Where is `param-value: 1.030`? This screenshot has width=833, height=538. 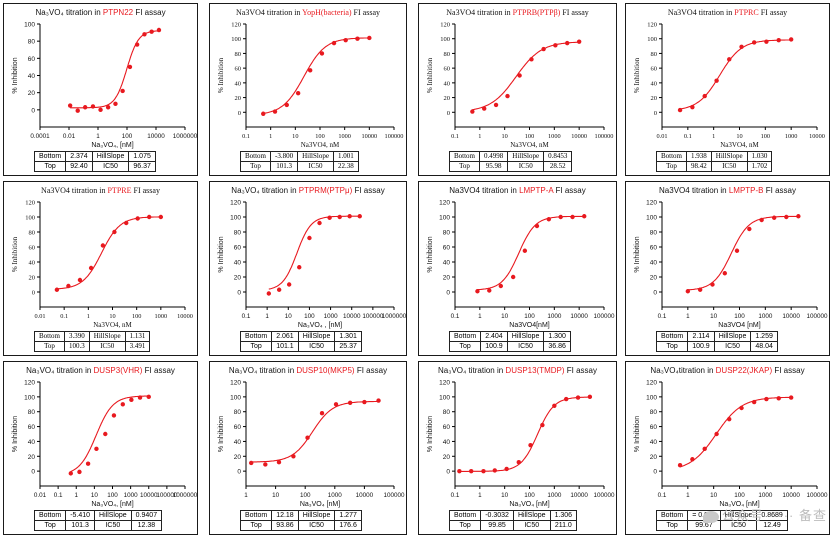
param-value: 1.030 is located at coordinates (759, 156).